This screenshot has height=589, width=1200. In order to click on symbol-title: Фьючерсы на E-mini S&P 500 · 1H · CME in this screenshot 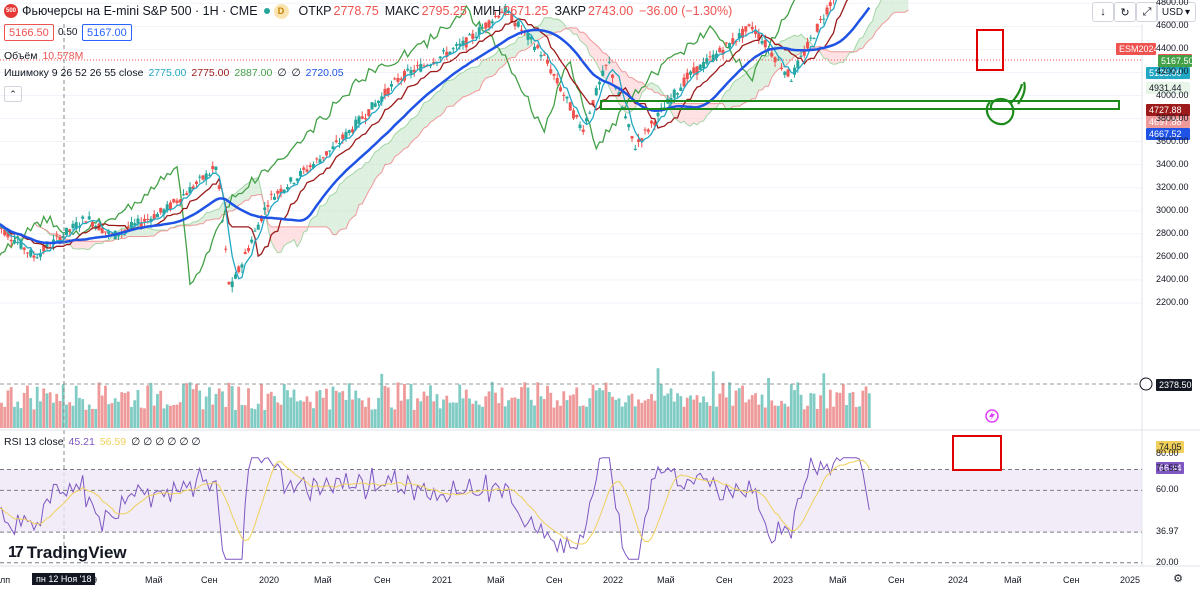, I will do `click(140, 11)`.